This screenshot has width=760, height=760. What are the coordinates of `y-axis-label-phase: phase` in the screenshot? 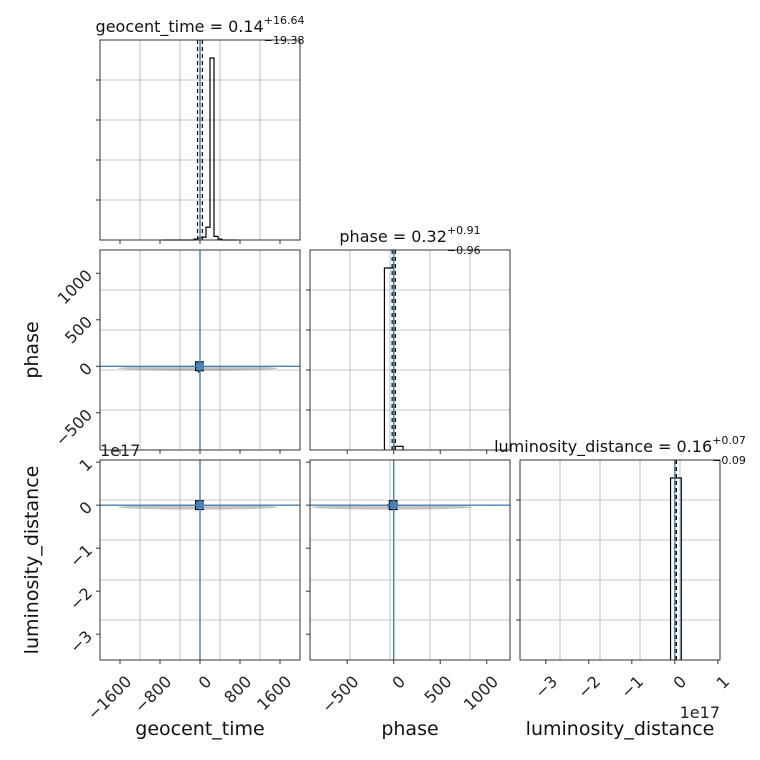 It's located at (32, 349).